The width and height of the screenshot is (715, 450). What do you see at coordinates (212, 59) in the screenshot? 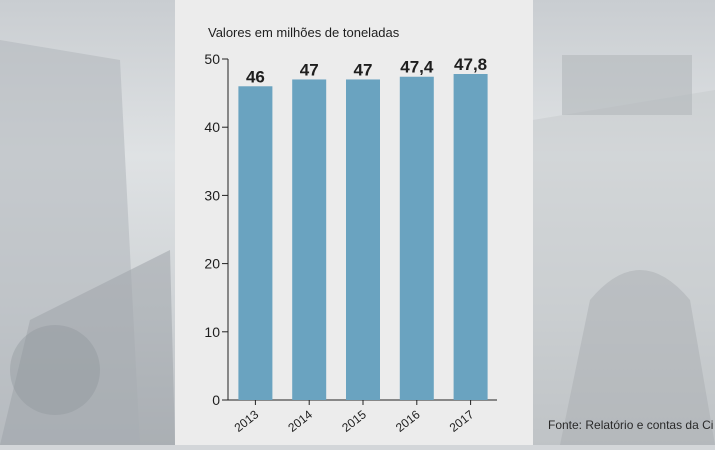
I see `y-tick-label: 50` at bounding box center [212, 59].